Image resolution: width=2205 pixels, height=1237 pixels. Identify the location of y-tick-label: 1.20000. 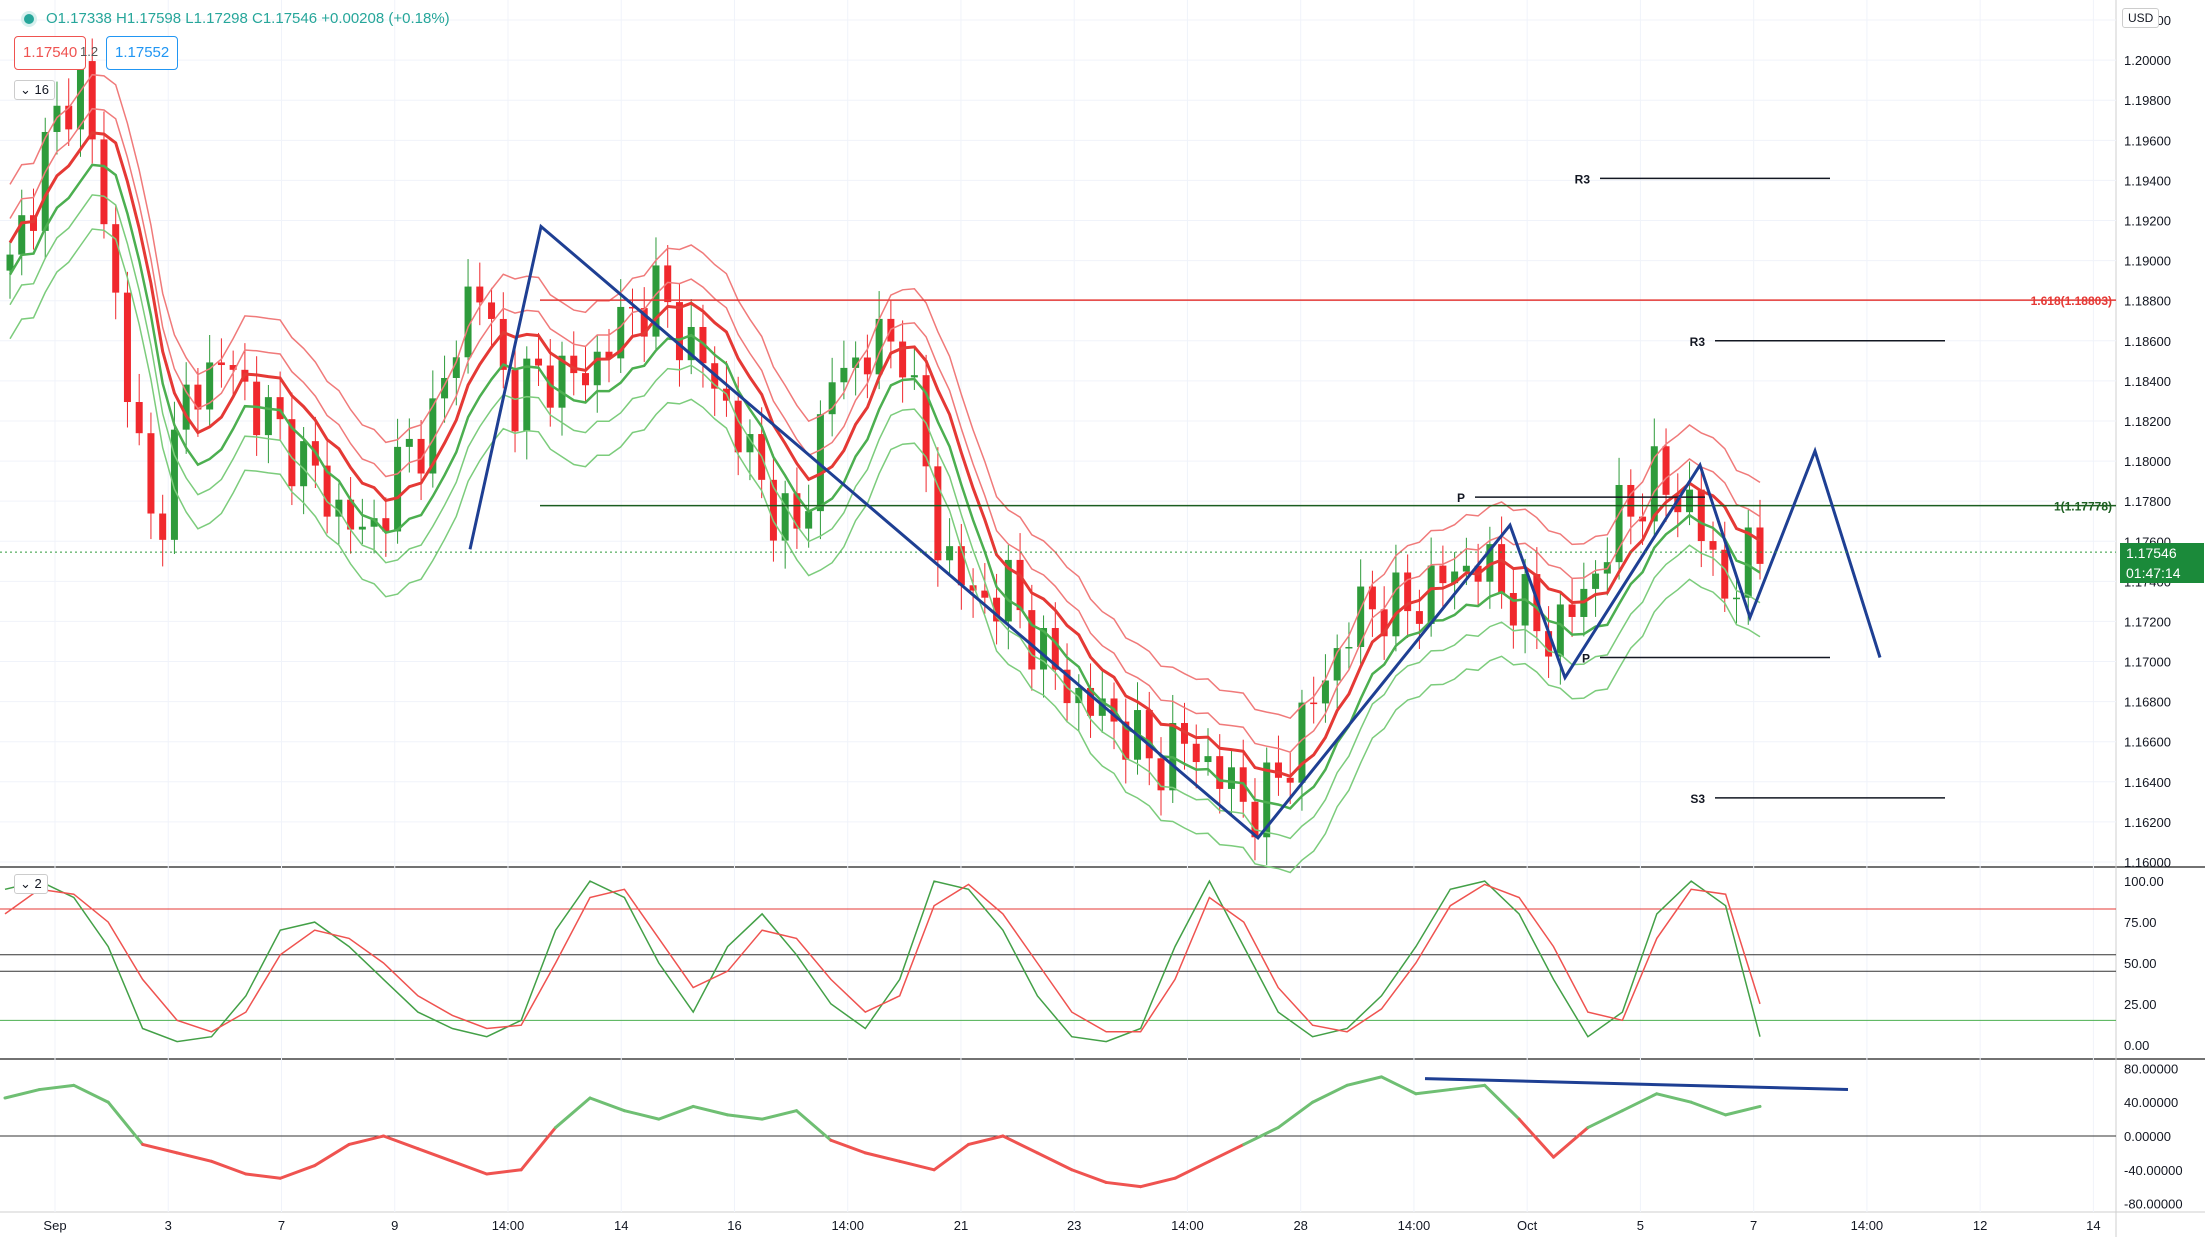
(2147, 60).